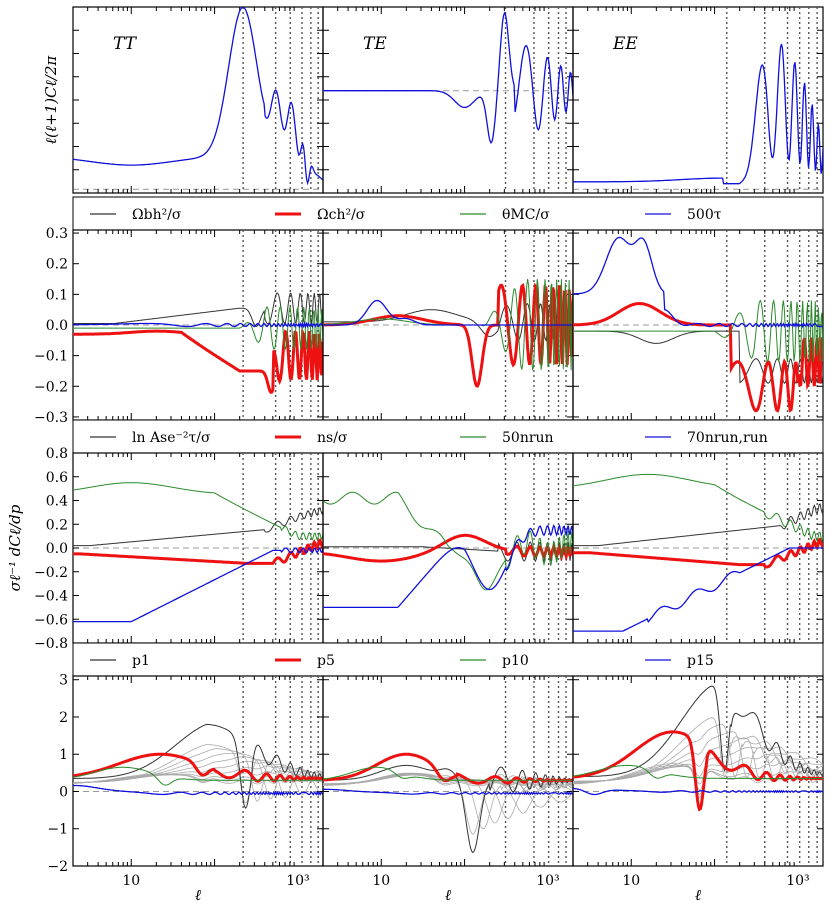 The height and width of the screenshot is (902, 831). What do you see at coordinates (15, 547) in the screenshot?
I see `y-axis-label-primordial: σℓ⁻¹ dCℓ/dp` at bounding box center [15, 547].